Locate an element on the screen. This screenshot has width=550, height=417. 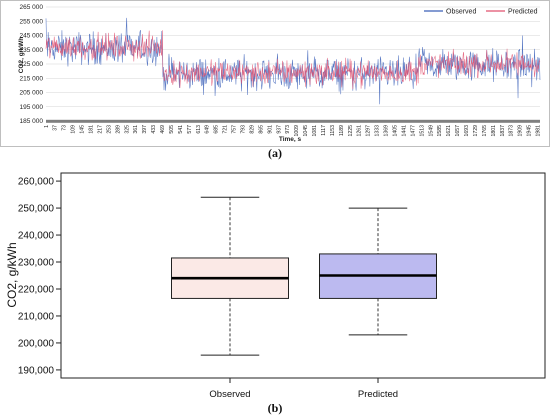
x-tick-label-a: 469 is located at coordinates (163, 129).